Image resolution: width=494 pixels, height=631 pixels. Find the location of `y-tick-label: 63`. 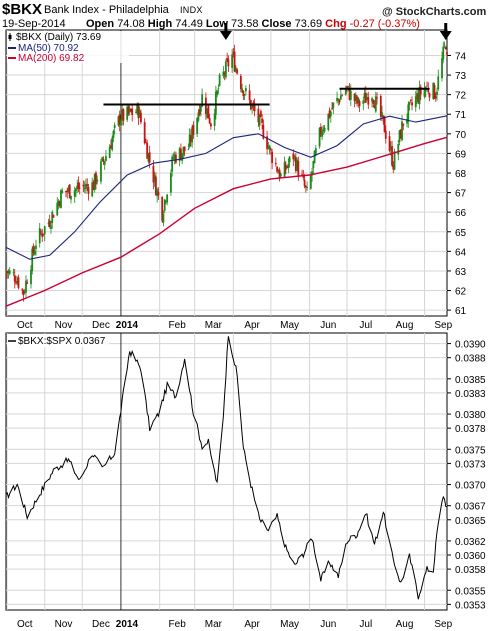

y-tick-label: 63 is located at coordinates (461, 272).